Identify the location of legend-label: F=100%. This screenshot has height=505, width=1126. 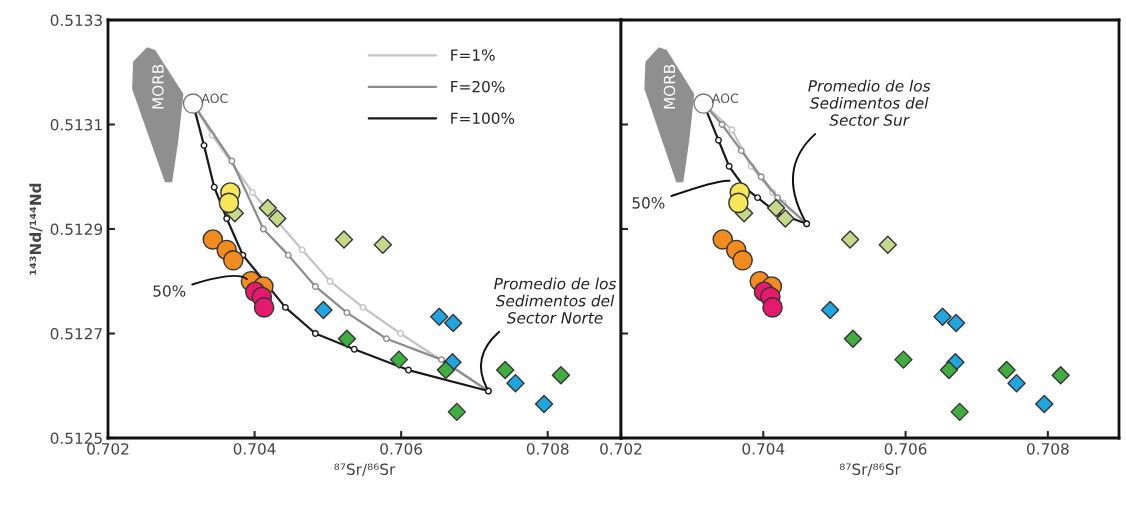
(483, 118).